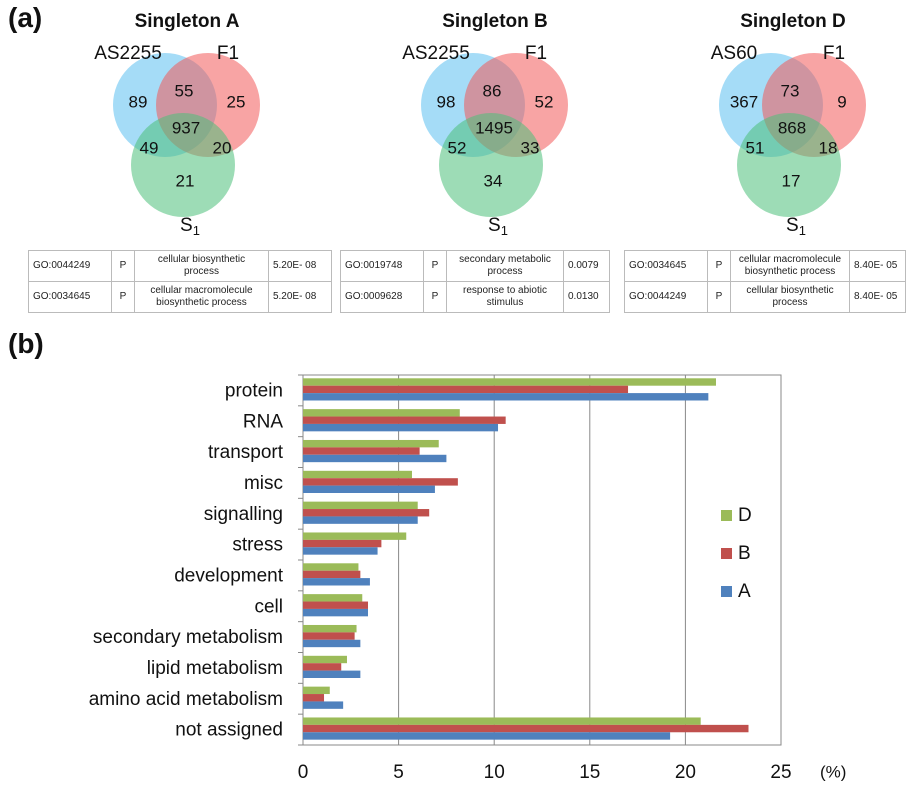 The image size is (910, 792). What do you see at coordinates (201, 302) in the screenshot?
I see `go-term-line: biosynthetic process` at bounding box center [201, 302].